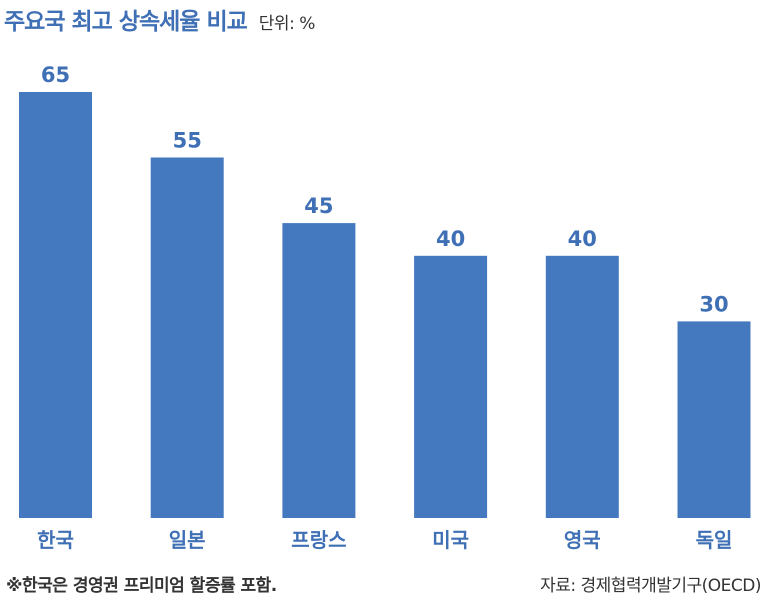 The width and height of the screenshot is (767, 596). Describe the element at coordinates (450, 540) in the screenshot. I see `category-label-3: 미국` at that location.